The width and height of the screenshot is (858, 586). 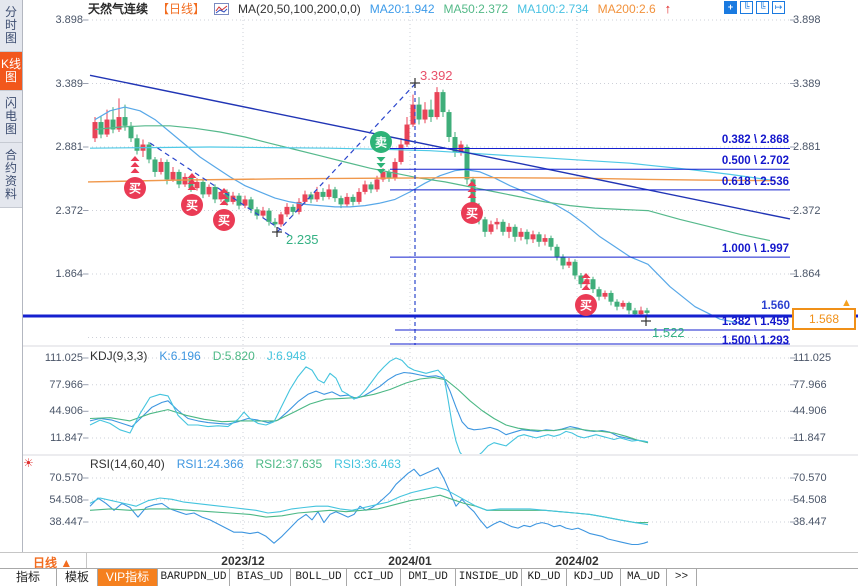 I want to click on pan-tool-icon: +, so click(x=730, y=7).